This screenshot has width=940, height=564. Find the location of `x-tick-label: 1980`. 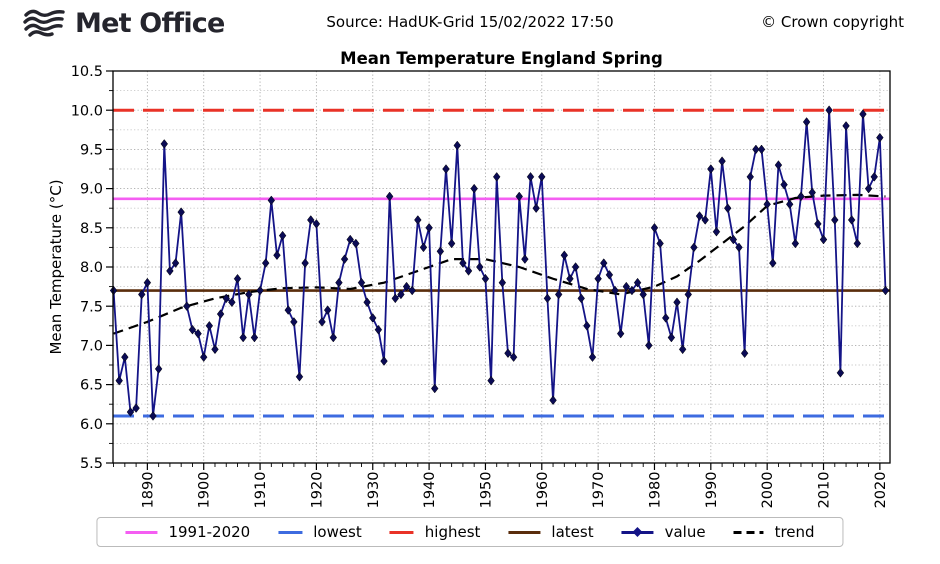

x-tick-label: 1980 is located at coordinates (655, 490).